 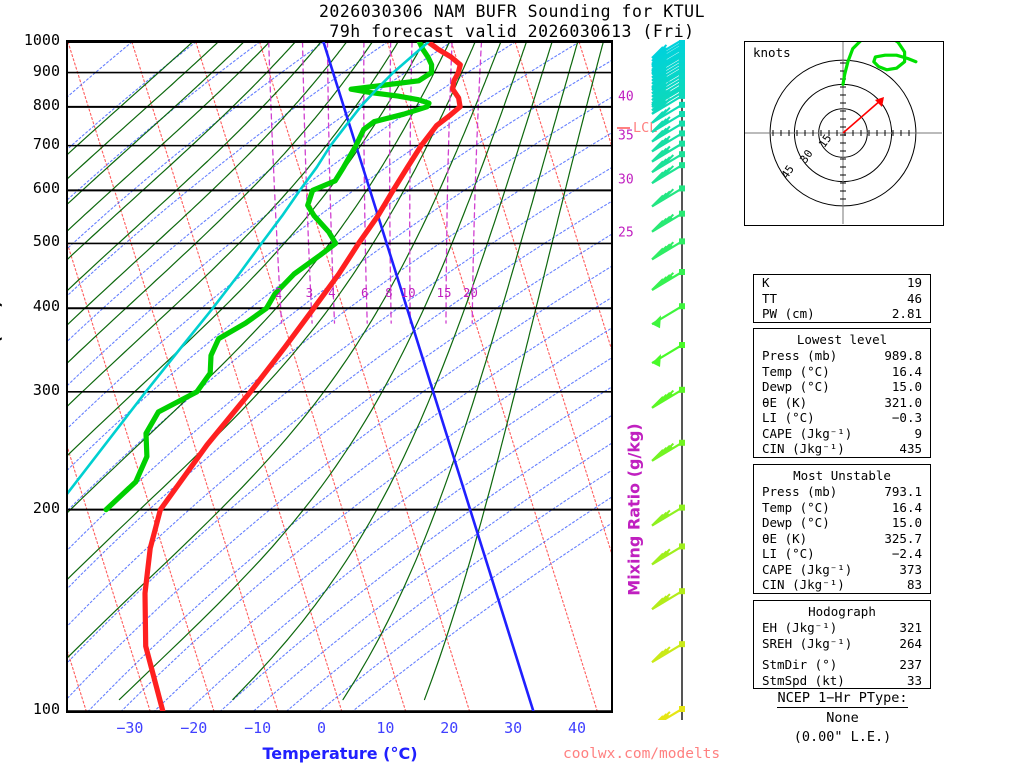 I want to click on stat-value: 46, so click(x=914, y=298).